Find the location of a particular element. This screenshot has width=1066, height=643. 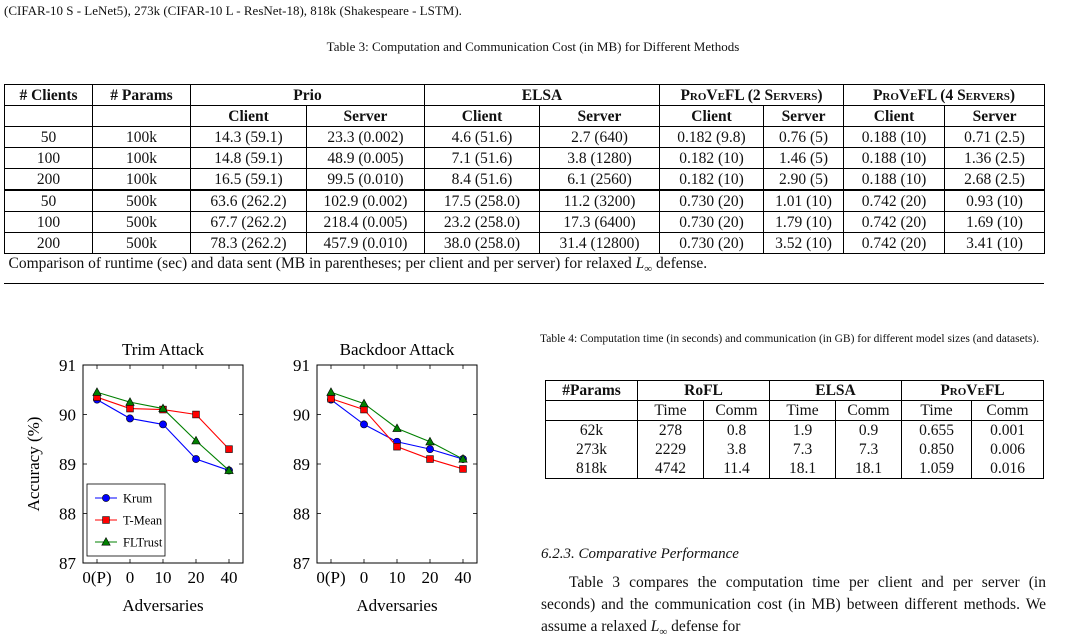

table3-cell: 1.36 (2.5) is located at coordinates (995, 158).